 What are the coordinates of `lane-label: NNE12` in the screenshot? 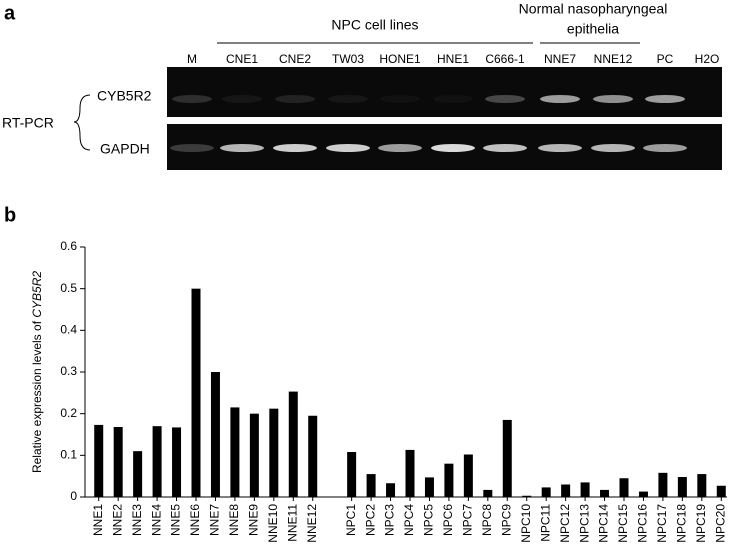 It's located at (613, 59).